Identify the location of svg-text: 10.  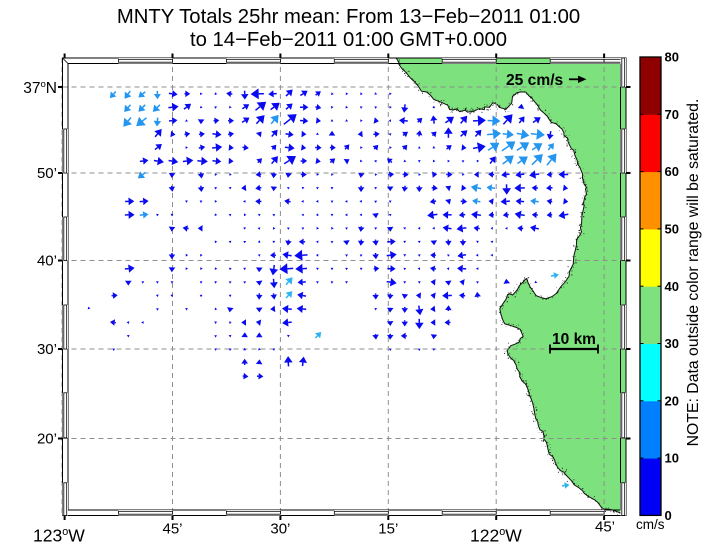
(672, 458).